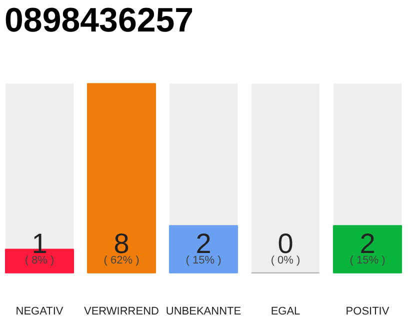 This screenshot has height=320, width=410. Describe the element at coordinates (40, 312) in the screenshot. I see `x-tick-label: NEGATIV` at that location.